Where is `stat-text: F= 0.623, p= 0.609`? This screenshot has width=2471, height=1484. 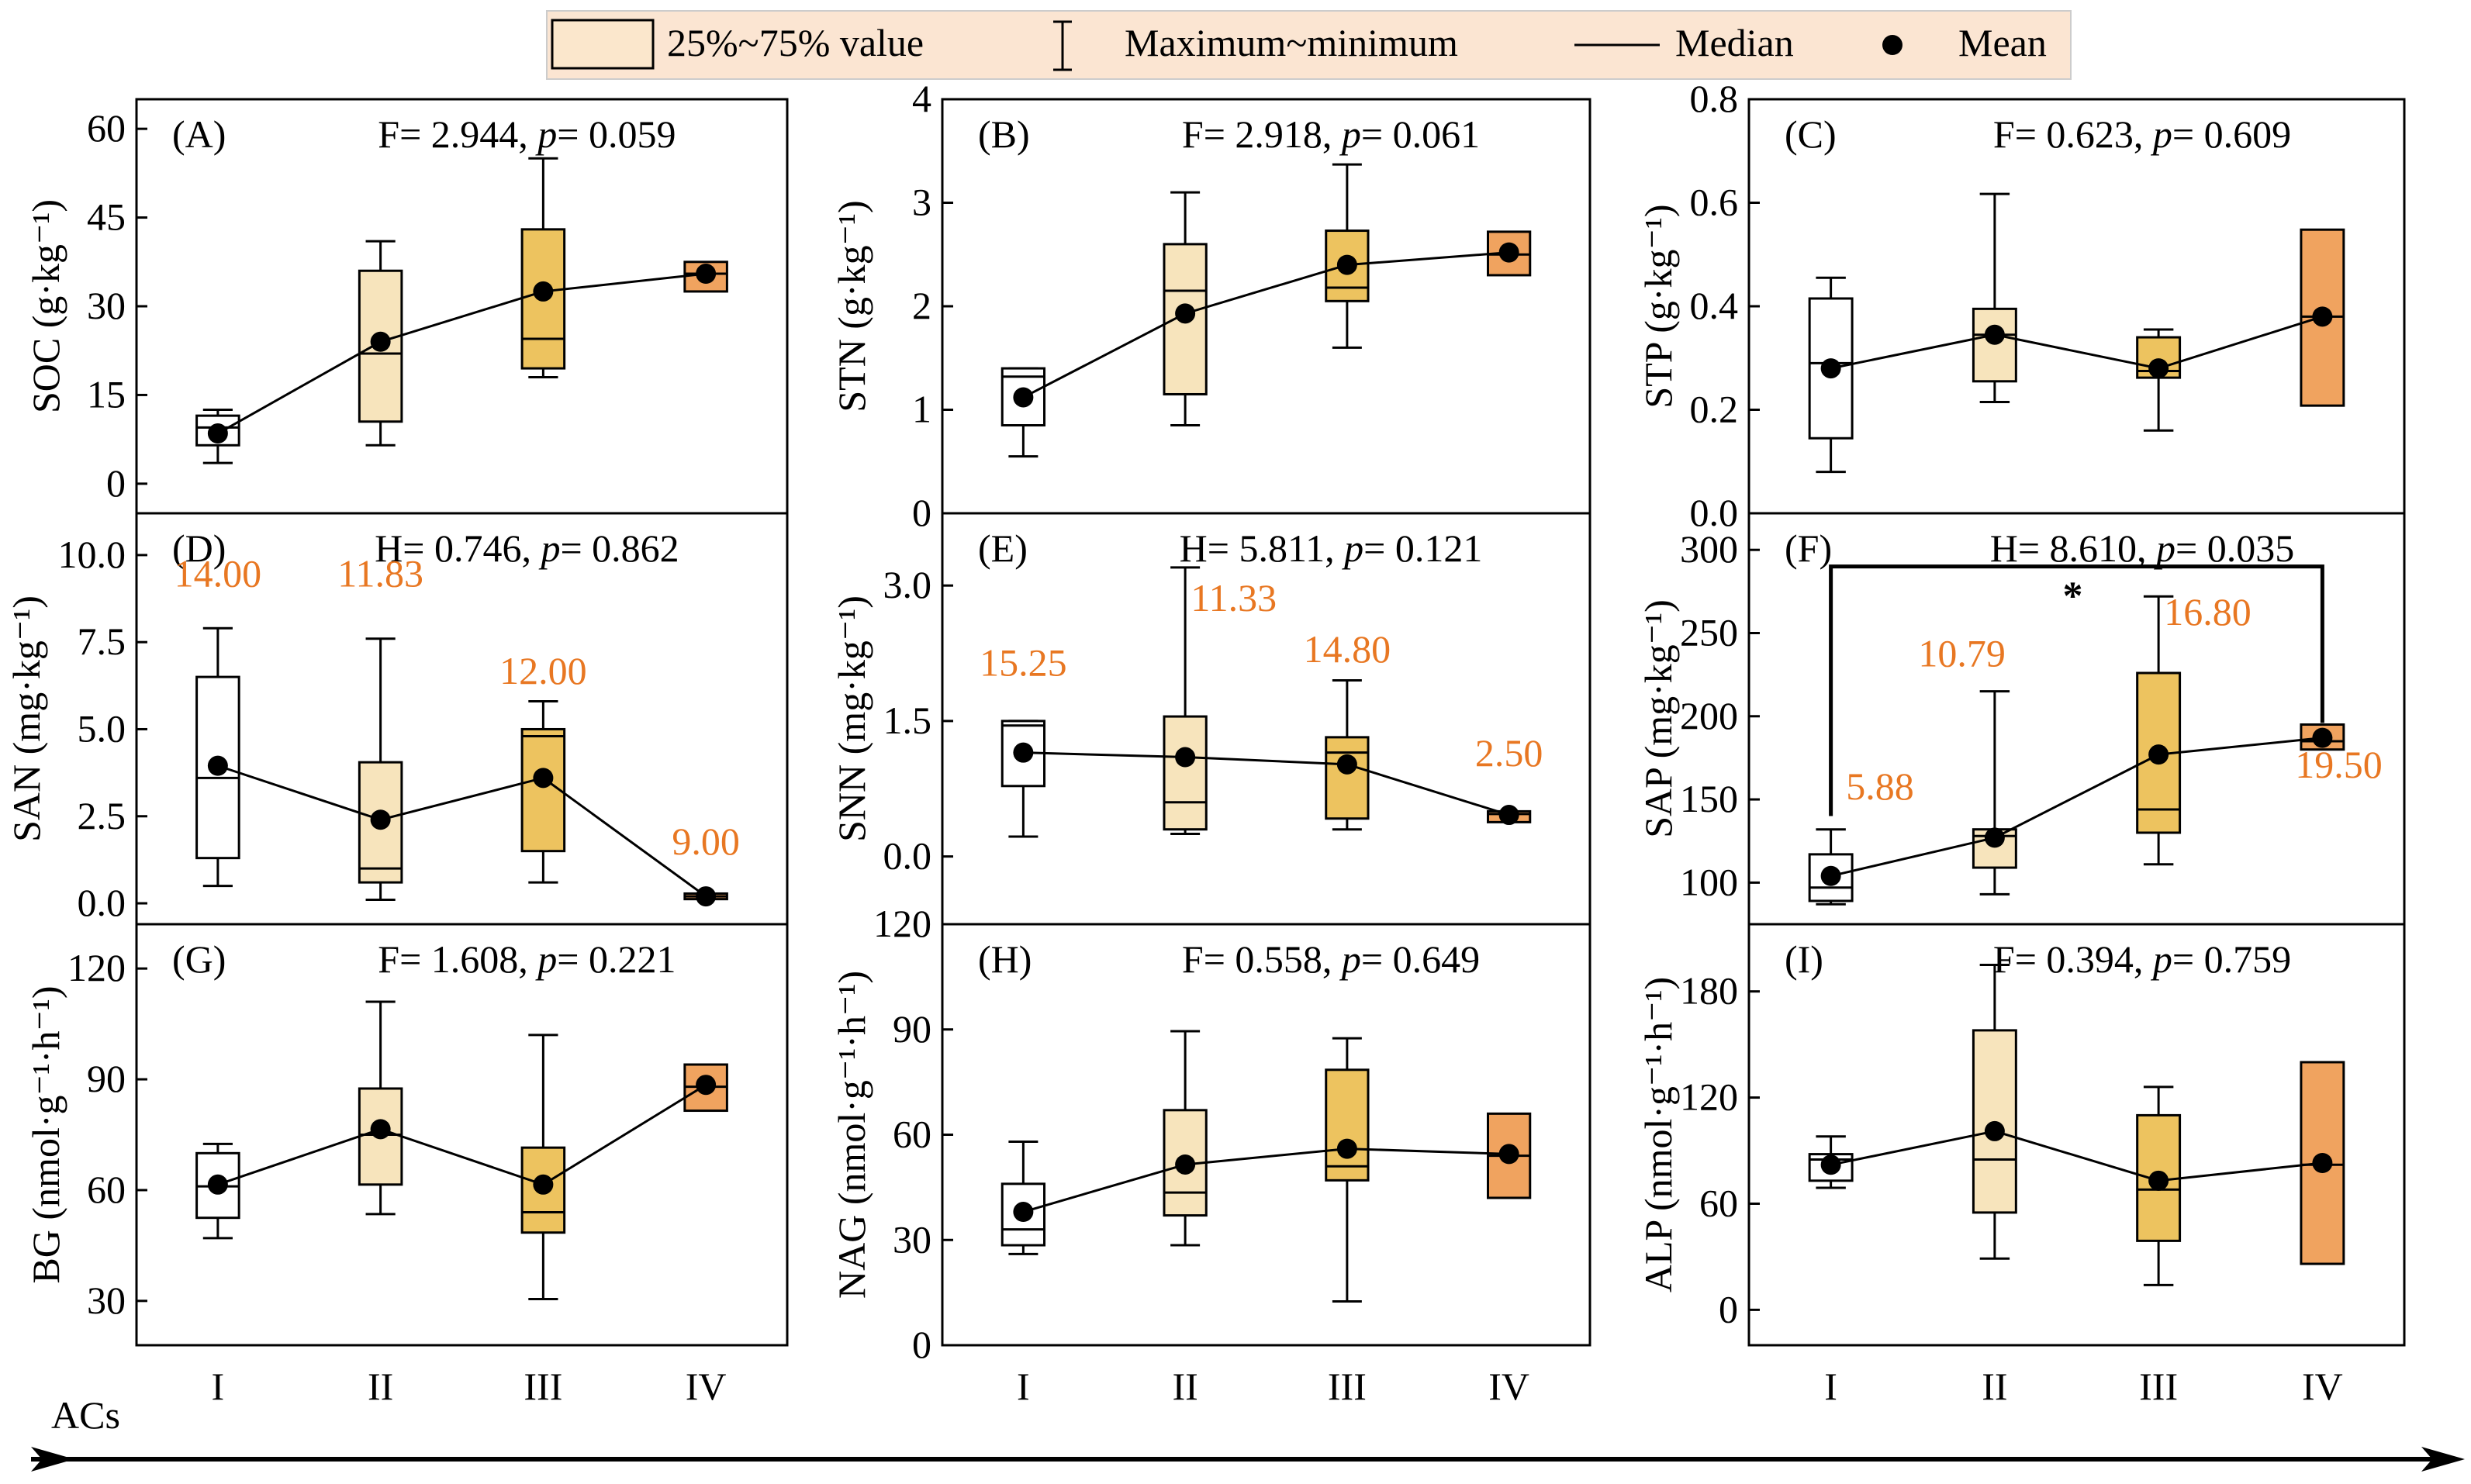 stat-text: F= 0.623, p= 0.609 is located at coordinates (2142, 134).